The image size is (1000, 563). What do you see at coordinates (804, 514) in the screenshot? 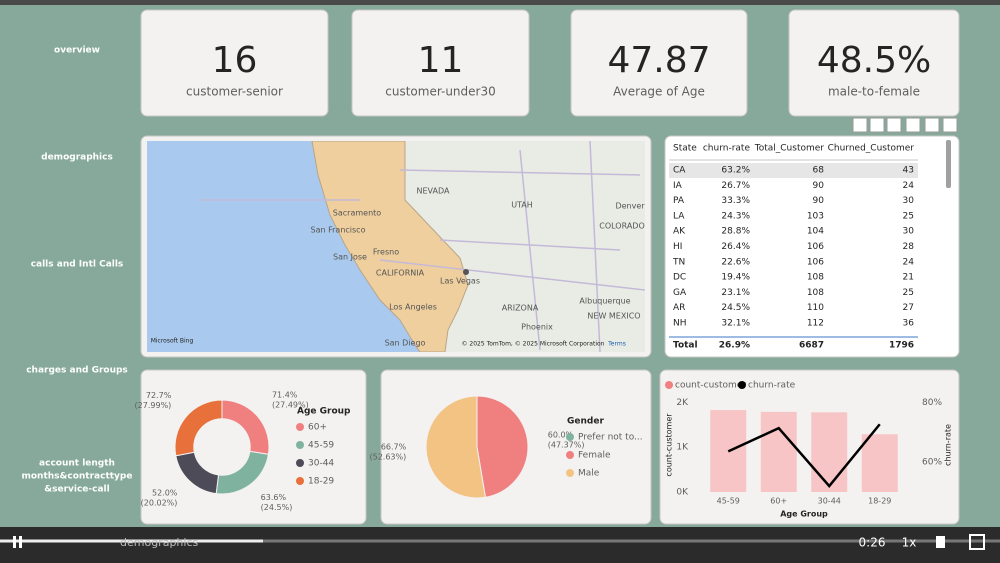
I see `x-axis-label: Age Group` at bounding box center [804, 514].